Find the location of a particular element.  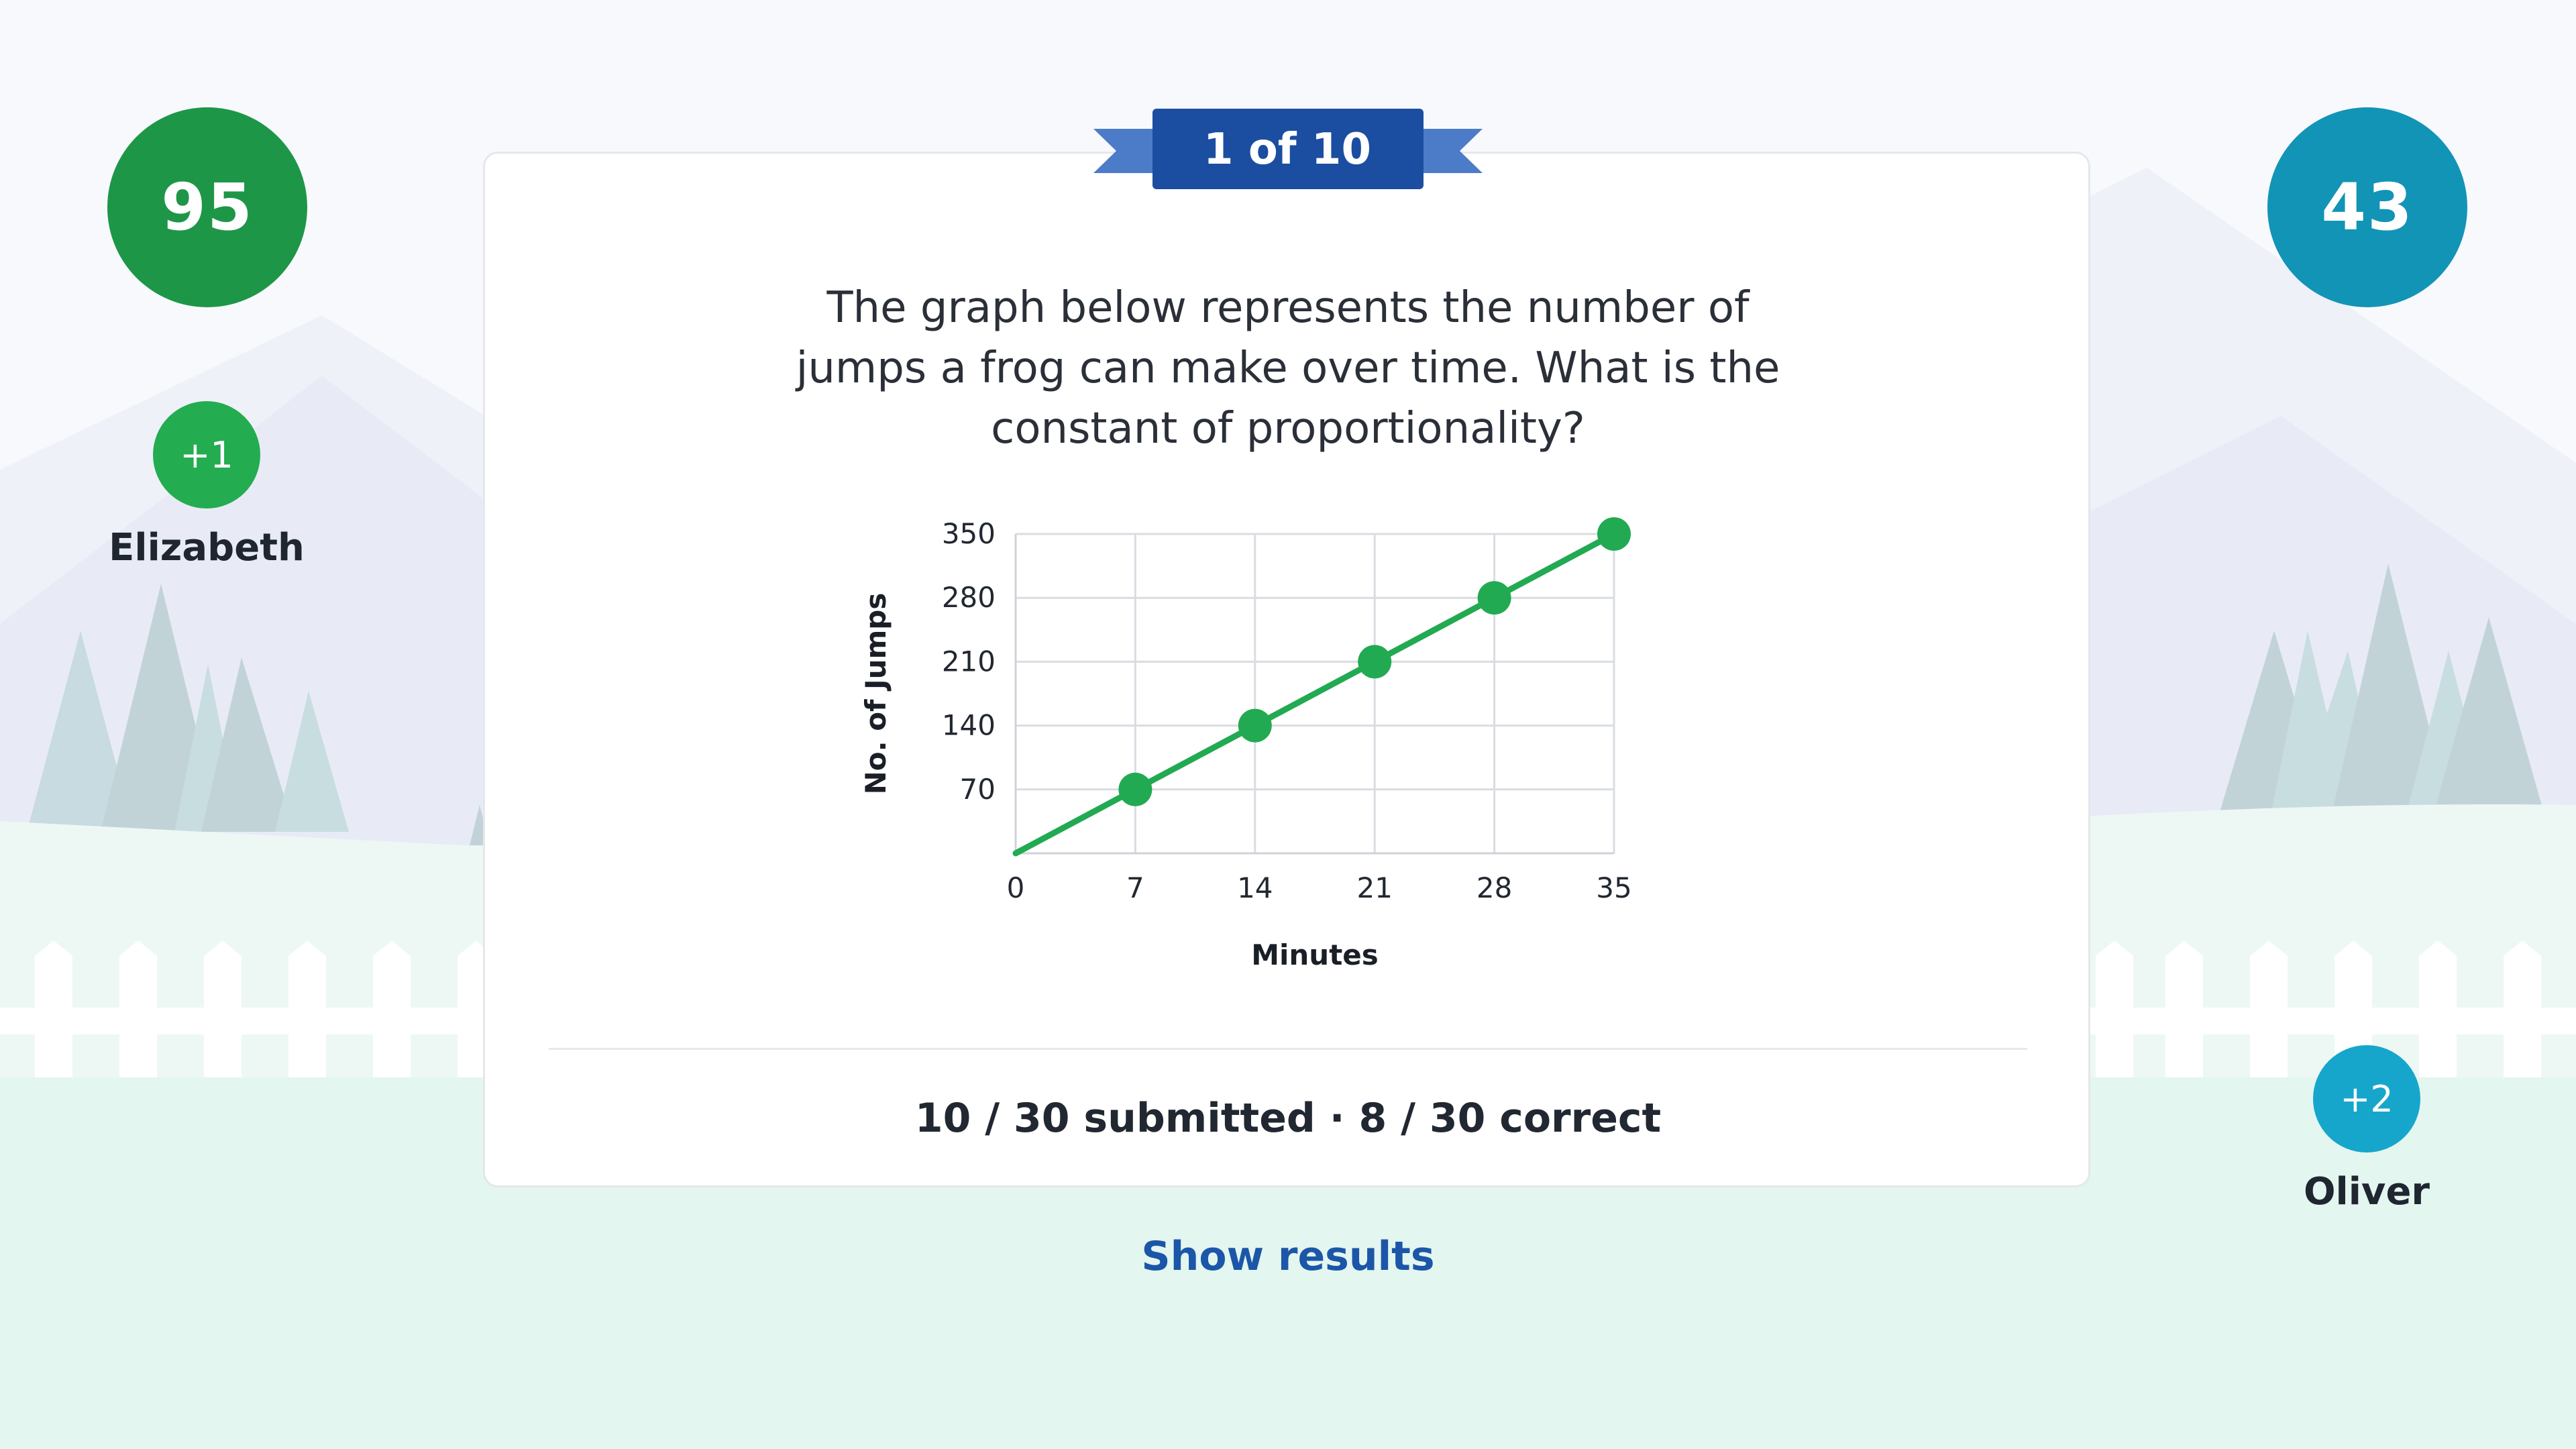

left-player-name: Elizabeth is located at coordinates (207, 548).